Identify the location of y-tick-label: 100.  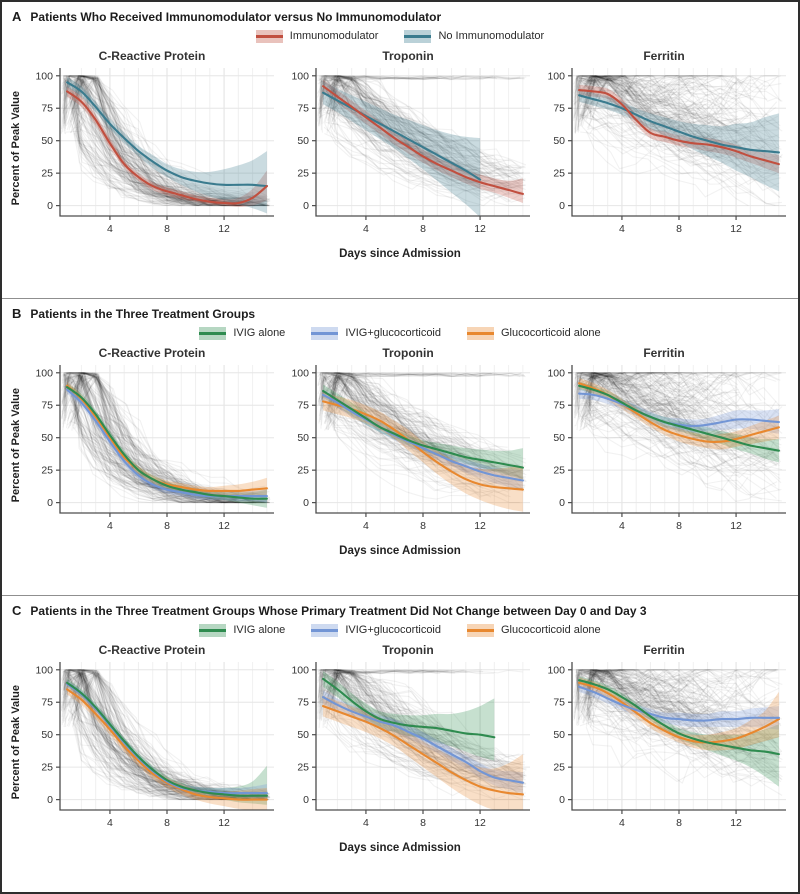
(556, 670).